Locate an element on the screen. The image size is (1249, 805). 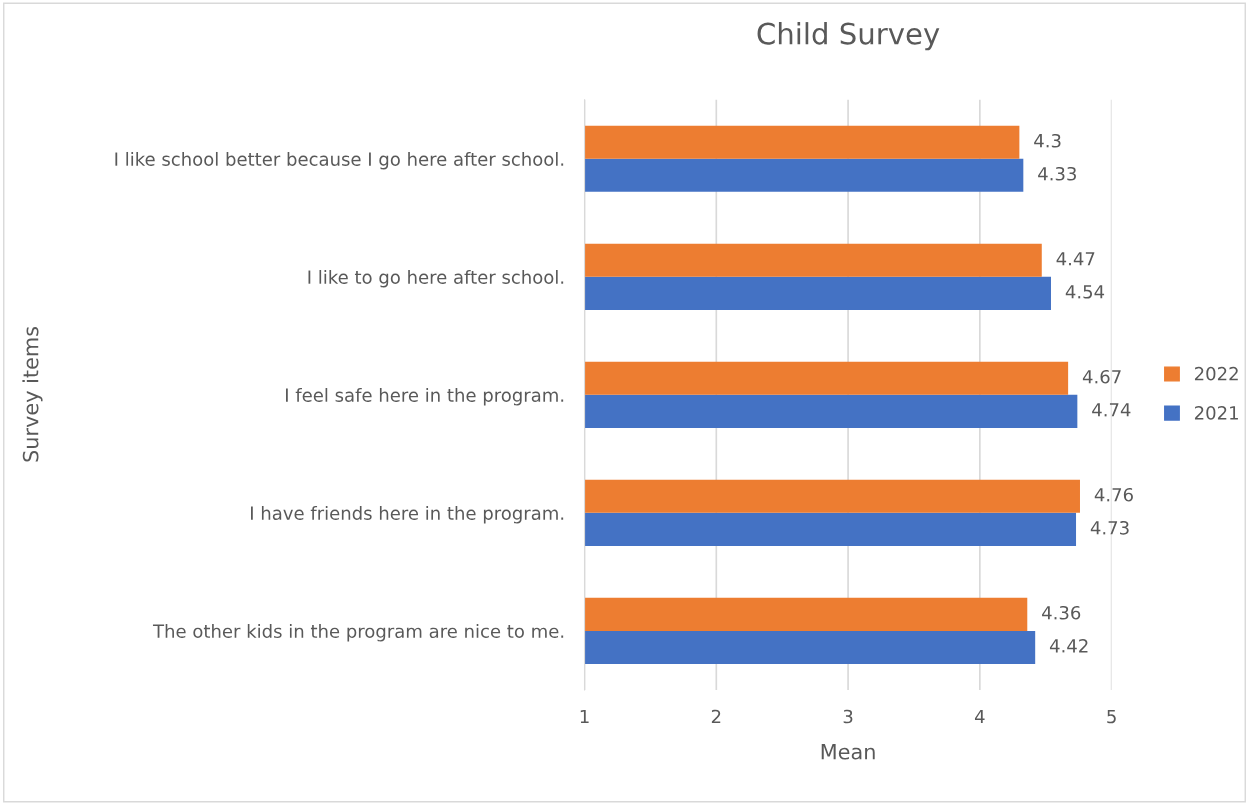
x-tick-label: 2 is located at coordinates (716, 716).